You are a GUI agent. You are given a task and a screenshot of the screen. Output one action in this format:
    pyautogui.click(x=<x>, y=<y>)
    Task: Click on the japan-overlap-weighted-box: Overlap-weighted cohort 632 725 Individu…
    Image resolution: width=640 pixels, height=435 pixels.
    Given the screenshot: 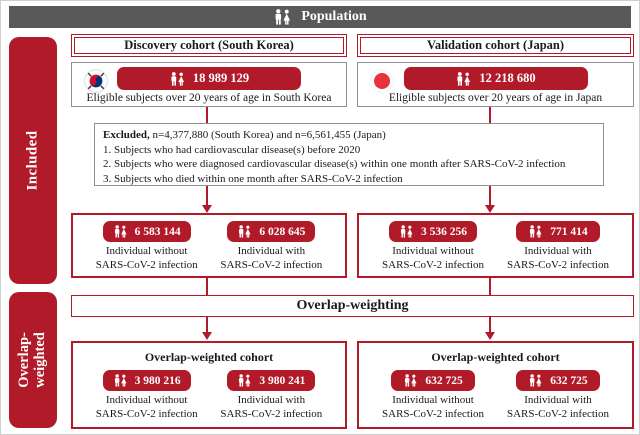 What is the action you would take?
    pyautogui.click(x=495, y=385)
    